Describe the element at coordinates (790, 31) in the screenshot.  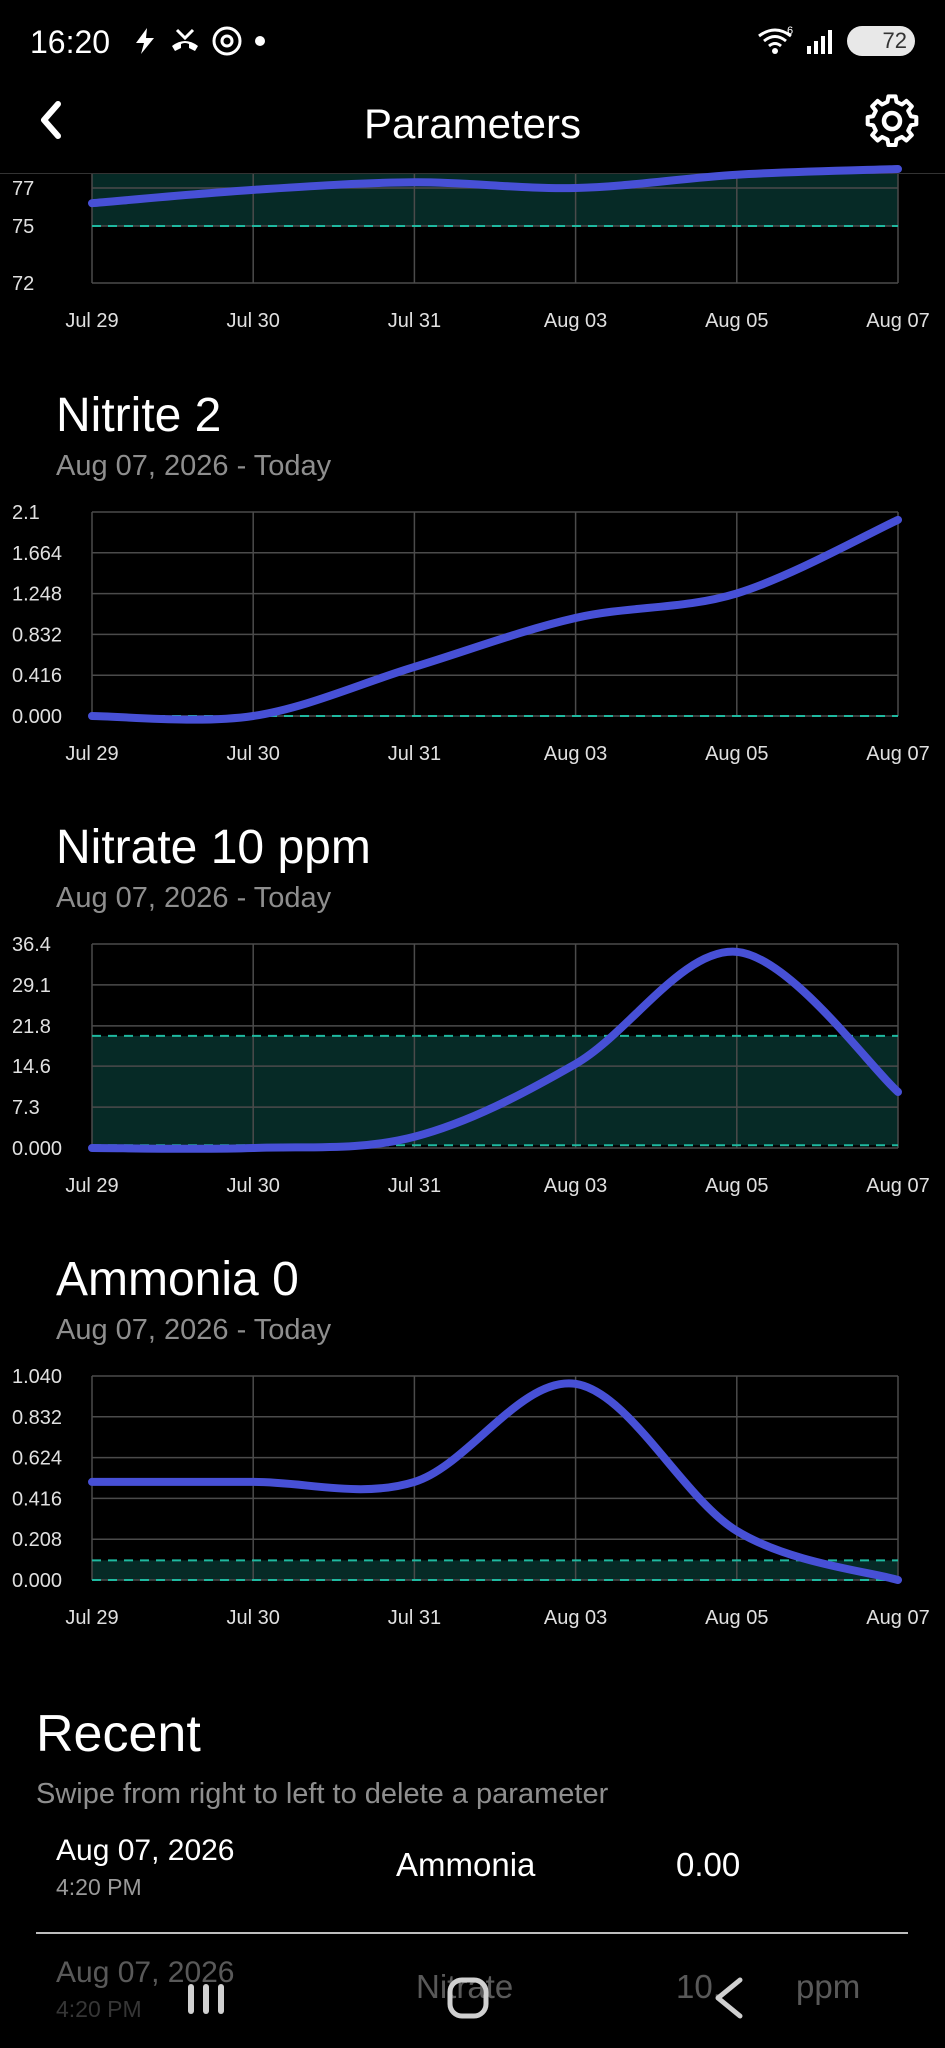
I see `wifi-label: 6` at that location.